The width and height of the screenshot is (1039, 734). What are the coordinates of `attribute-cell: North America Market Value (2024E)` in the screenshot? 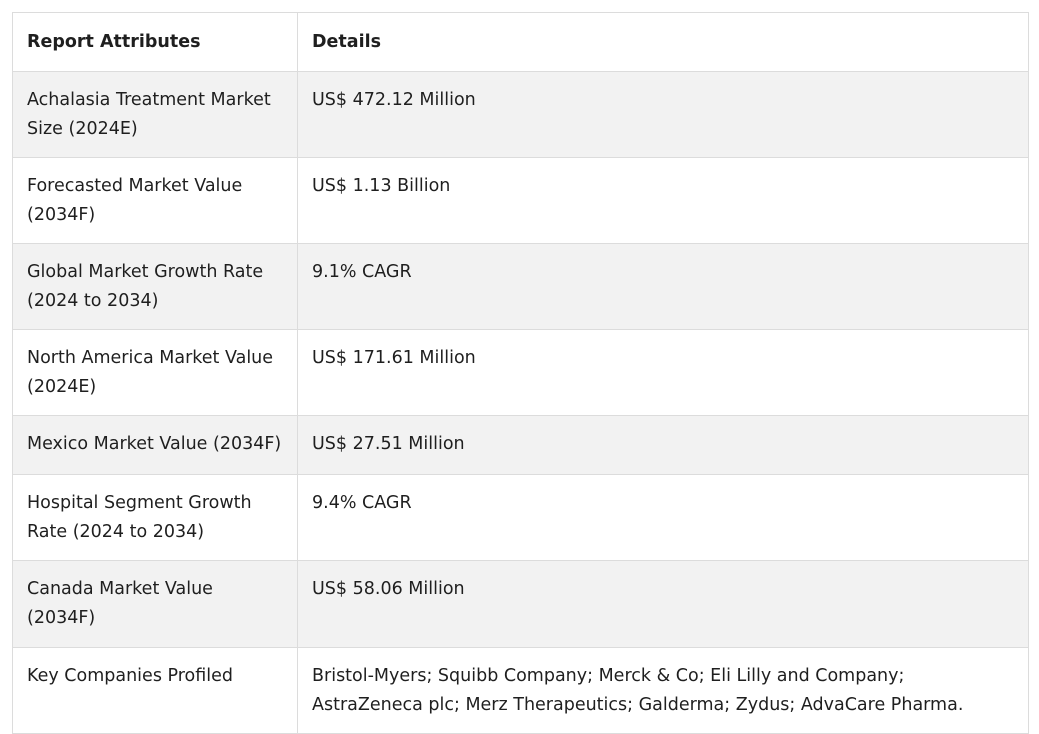 It's located at (155, 372).